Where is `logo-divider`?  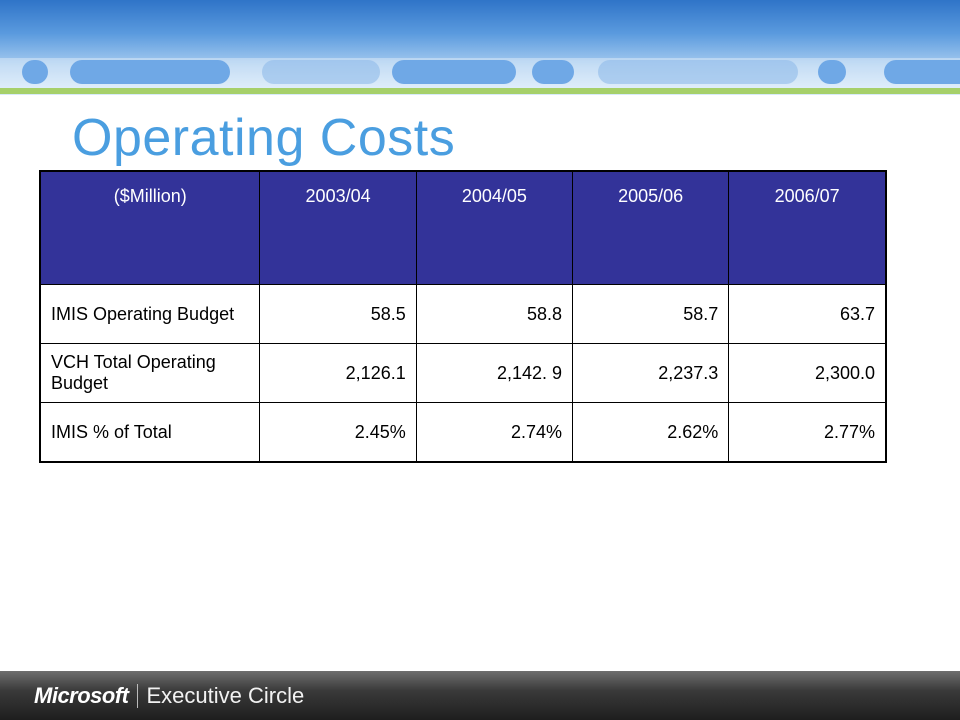
logo-divider is located at coordinates (137, 696).